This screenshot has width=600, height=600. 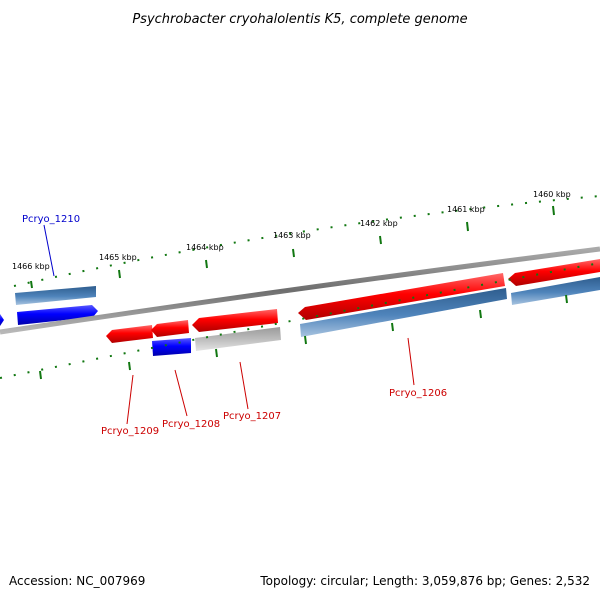 I want to click on accession-text: Accession: NC_007969, so click(x=77, y=581).